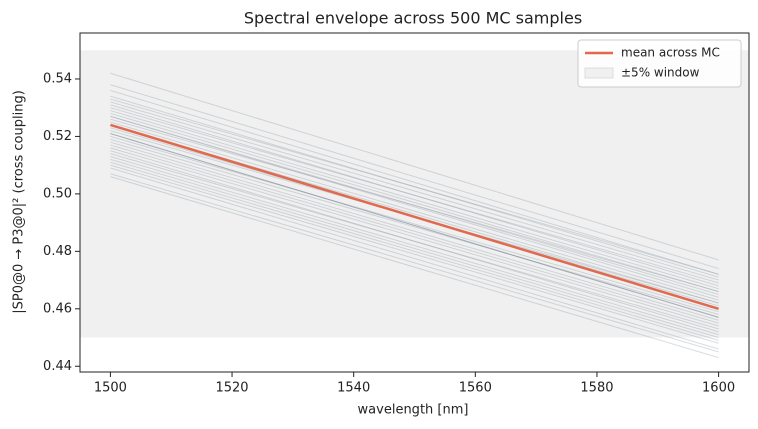 The width and height of the screenshot is (758, 429). Describe the element at coordinates (57, 251) in the screenshot. I see `y-tick-label: 0.48` at that location.